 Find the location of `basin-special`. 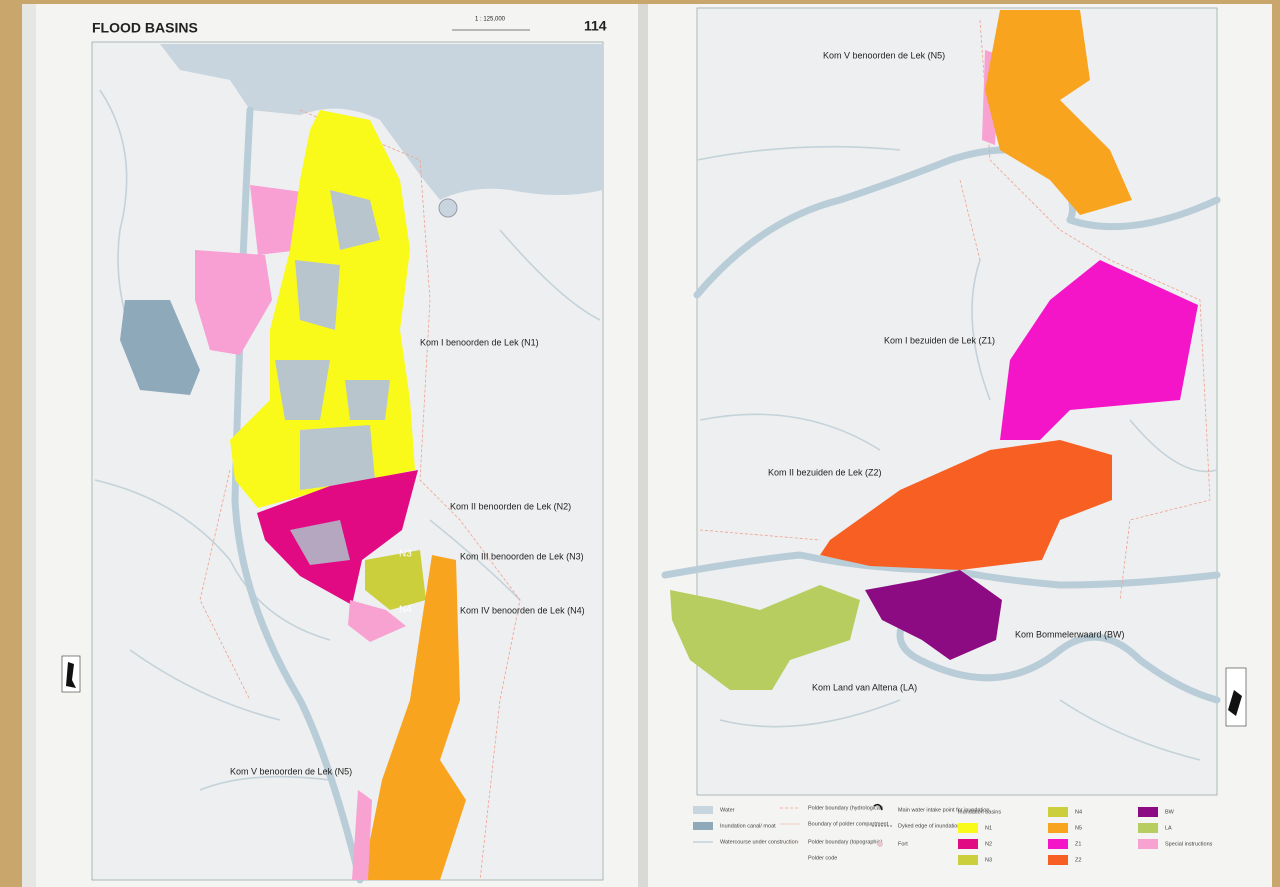

basin-special is located at coordinates (260, 270).